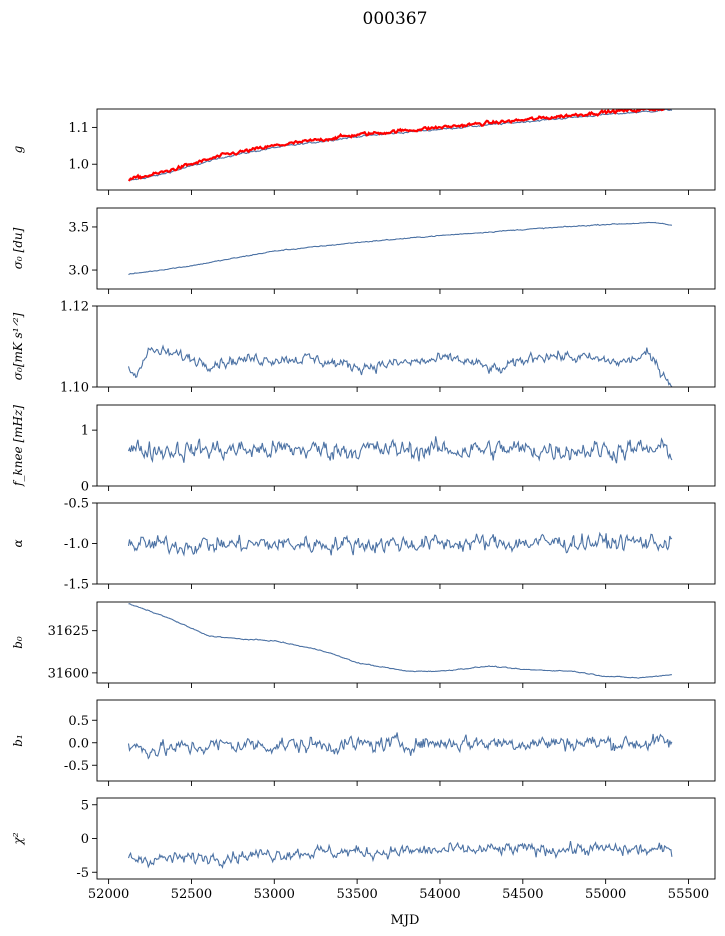 Image resolution: width=725 pixels, height=936 pixels. I want to click on y-tick-label: 1.0, so click(78, 165).